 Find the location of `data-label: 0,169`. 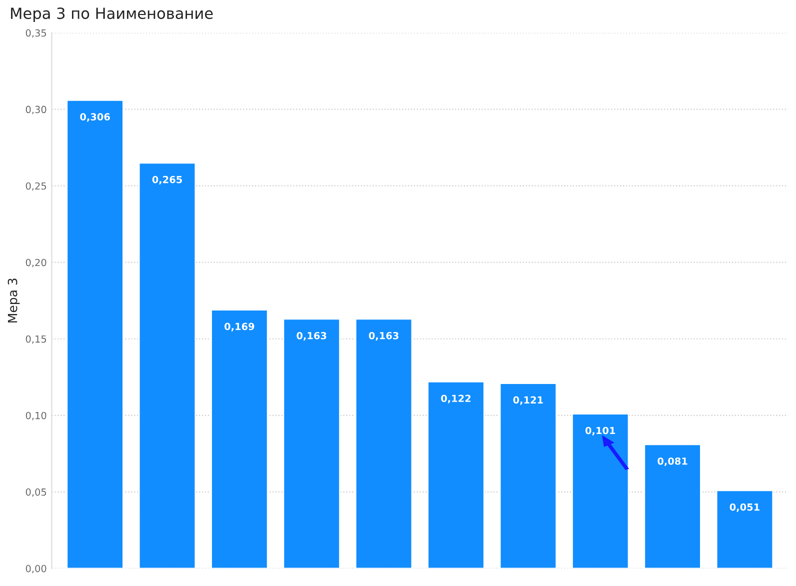

data-label: 0,169 is located at coordinates (239, 327).